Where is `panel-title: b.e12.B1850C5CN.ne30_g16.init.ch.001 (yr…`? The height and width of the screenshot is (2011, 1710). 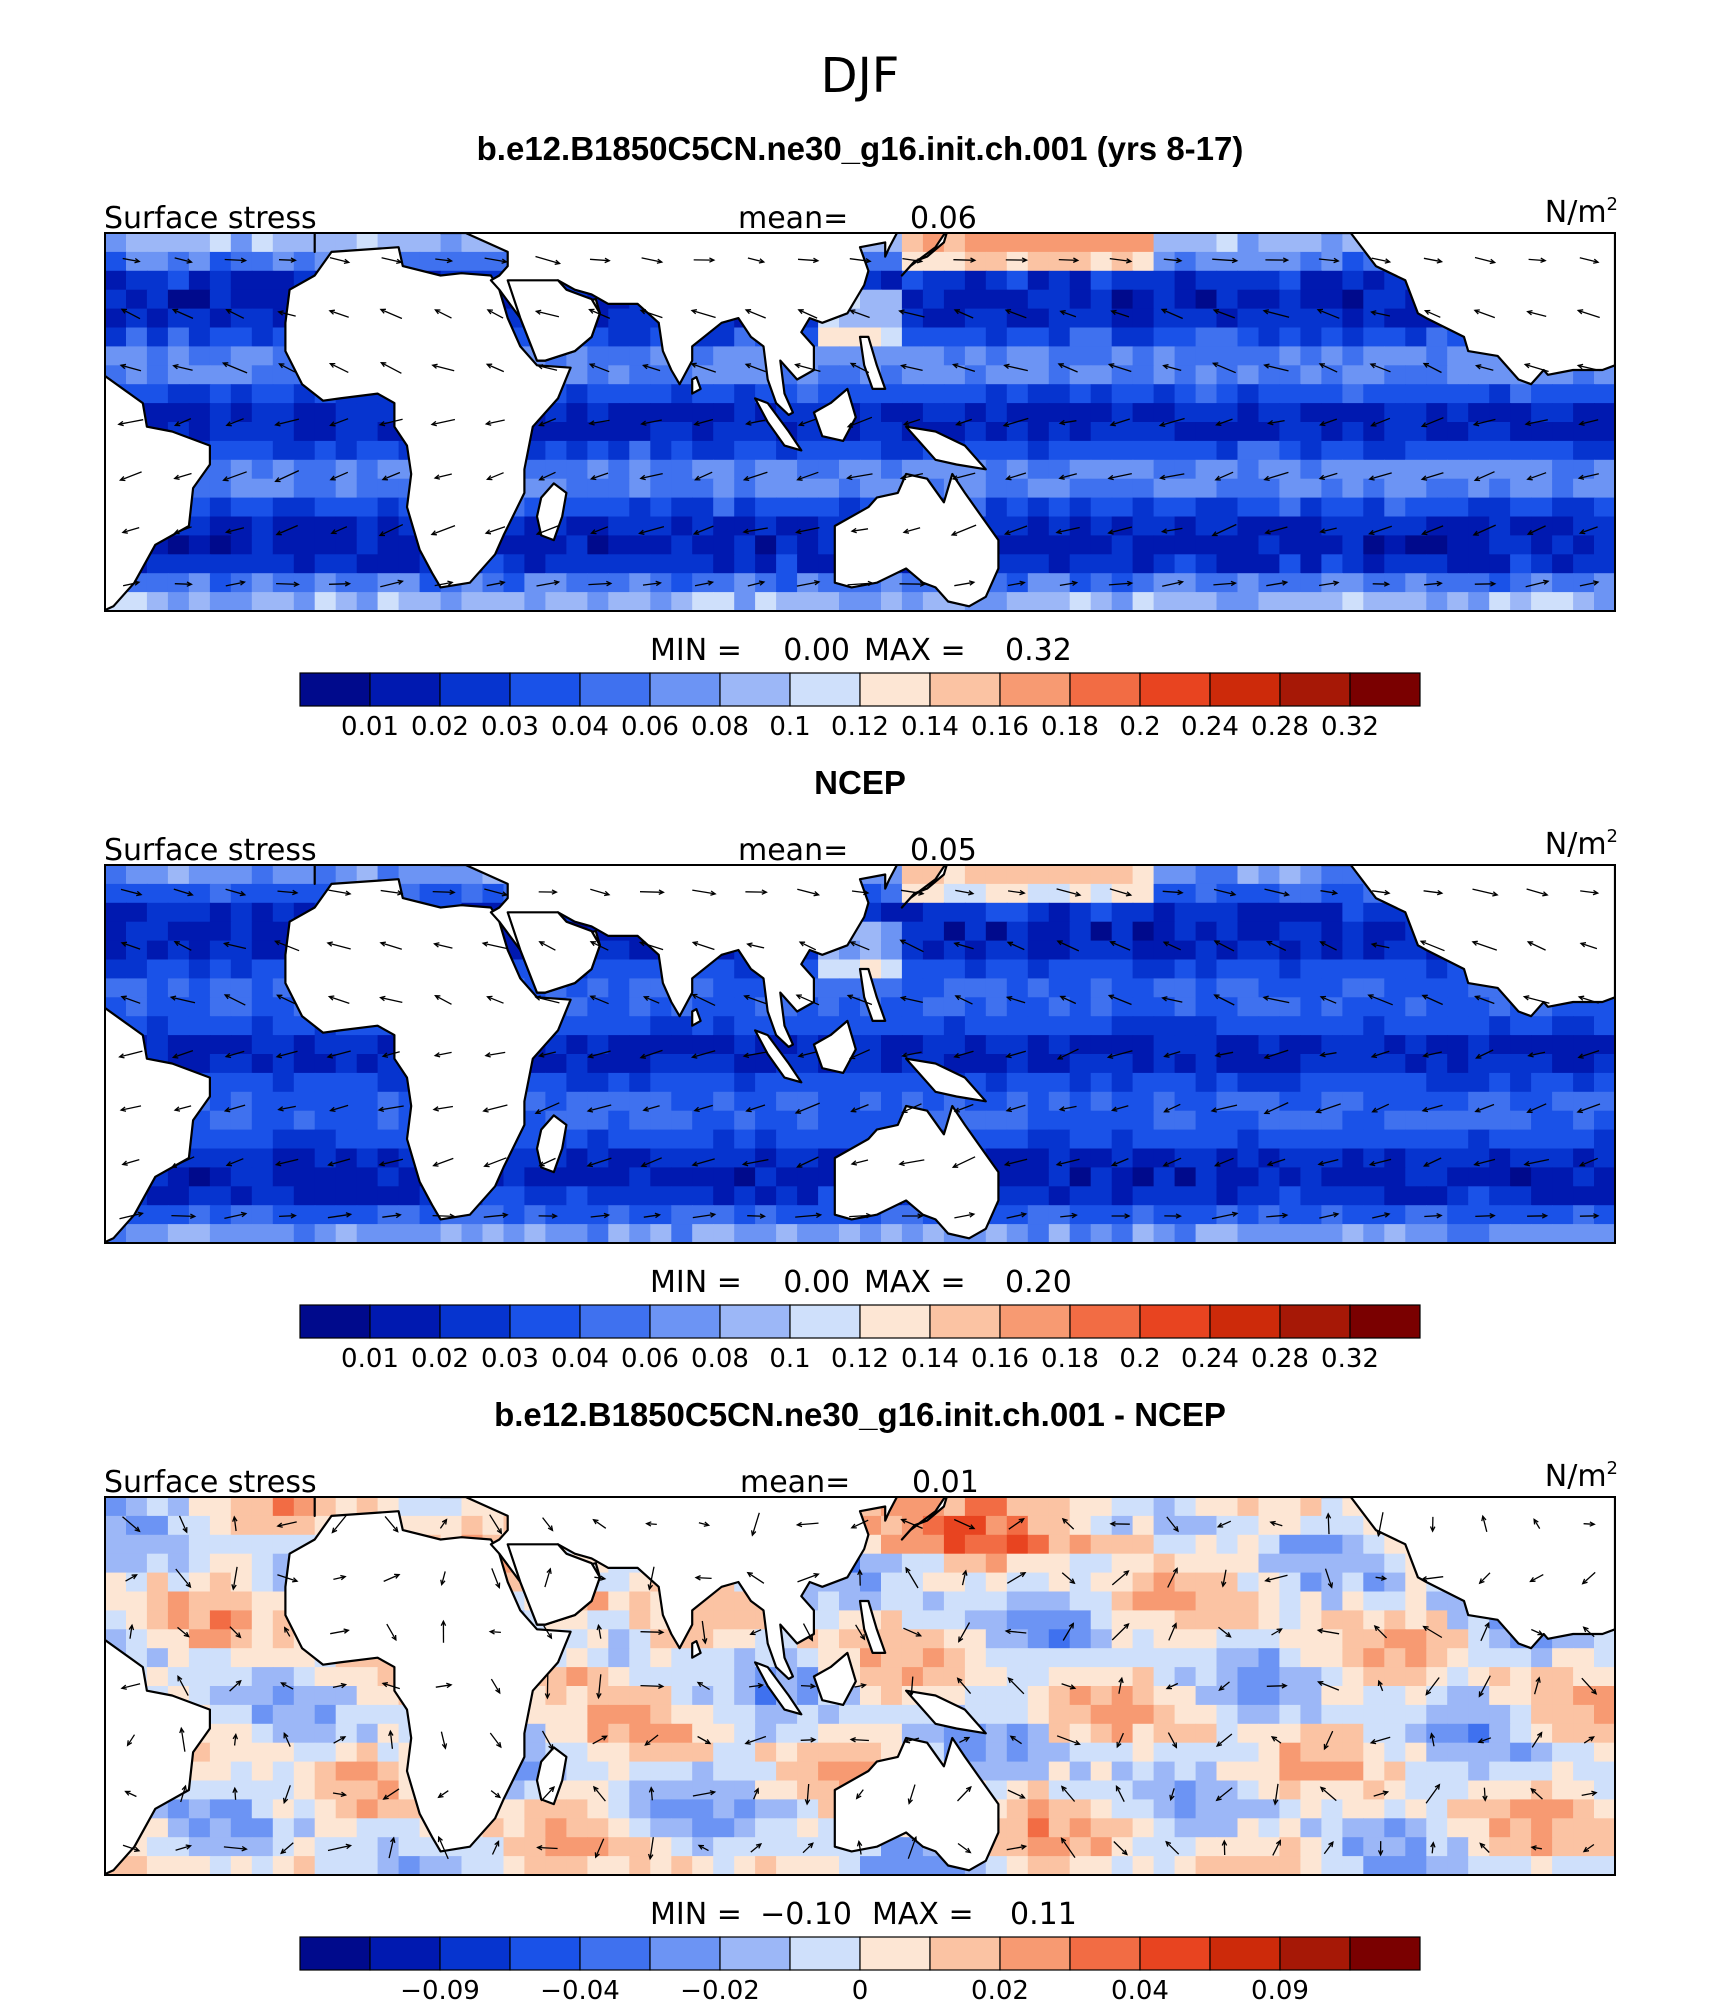 panel-title: b.e12.B1850C5CN.ne30_g16.init.ch.001 (yr… is located at coordinates (860, 148).